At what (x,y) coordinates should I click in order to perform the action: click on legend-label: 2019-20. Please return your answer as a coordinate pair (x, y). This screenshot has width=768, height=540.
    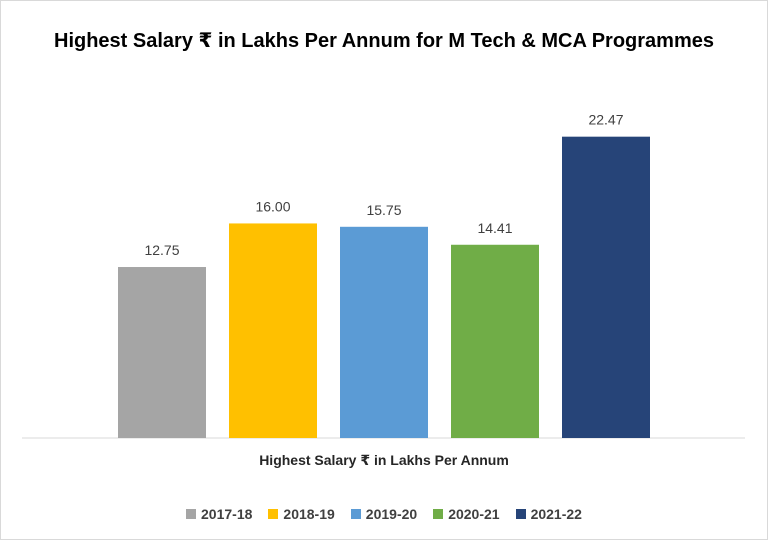
    Looking at the image, I should click on (391, 514).